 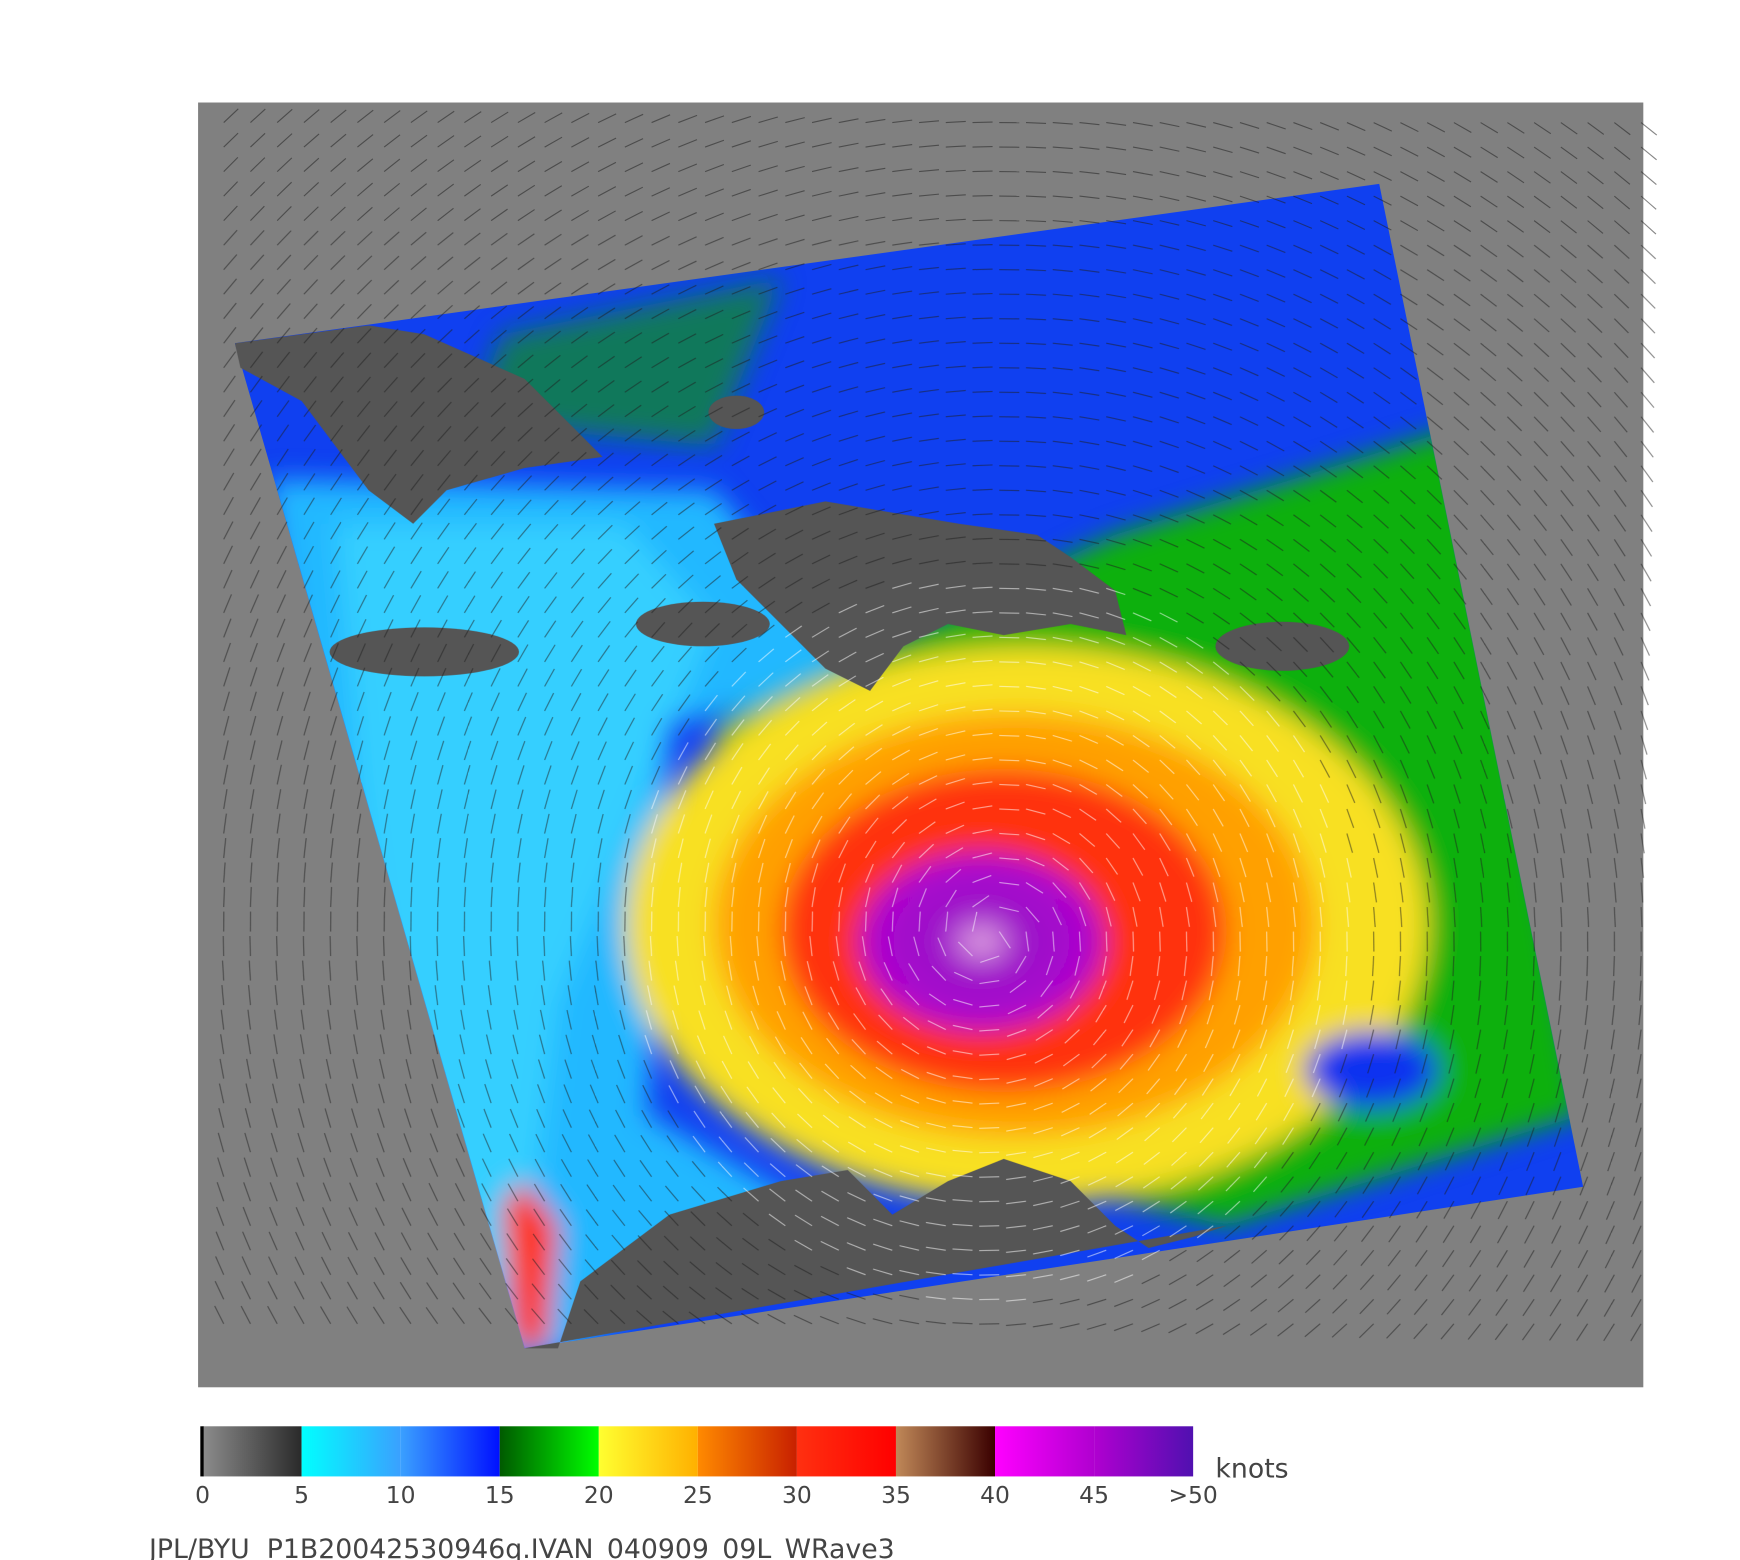 What do you see at coordinates (995, 1495) in the screenshot?
I see `colorbar-tick-label: 40` at bounding box center [995, 1495].